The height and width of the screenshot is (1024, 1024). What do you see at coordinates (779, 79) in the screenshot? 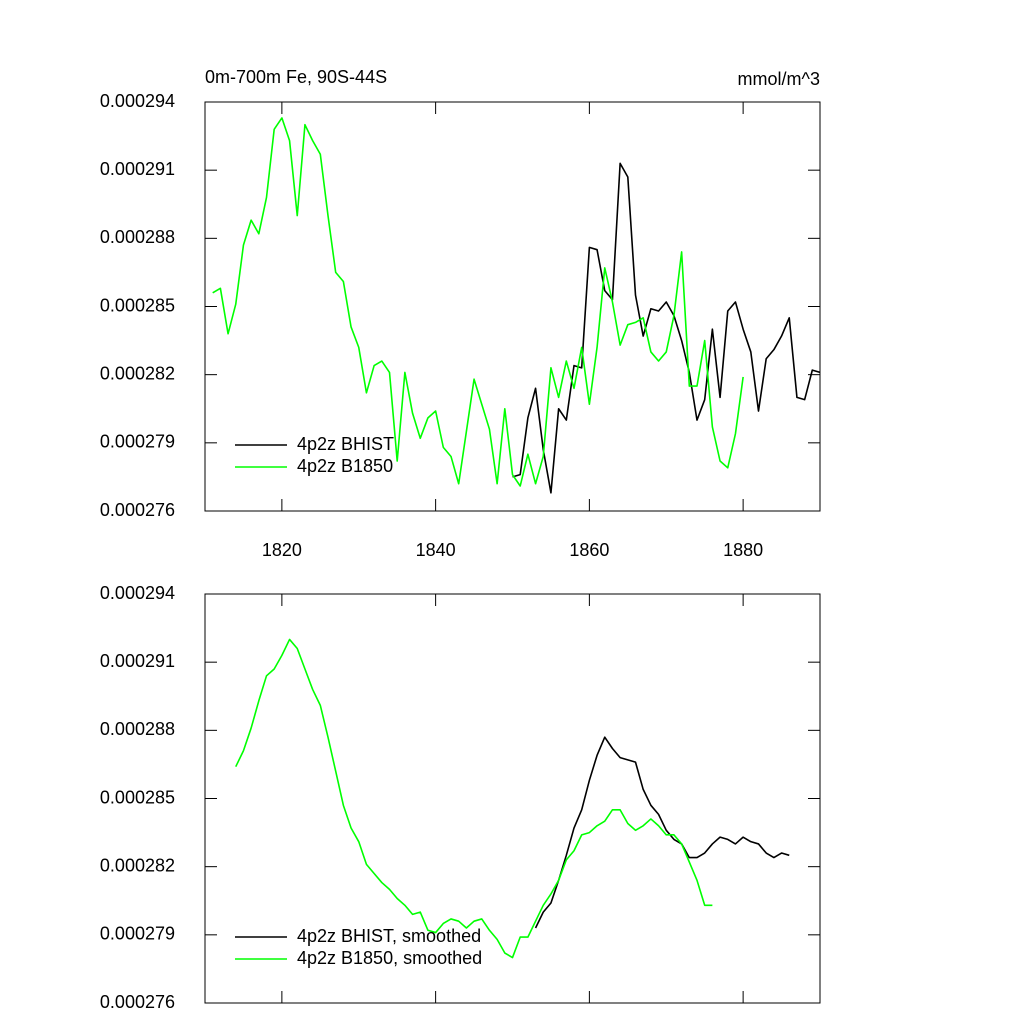
I see `units-label: mmol/m^3` at bounding box center [779, 79].